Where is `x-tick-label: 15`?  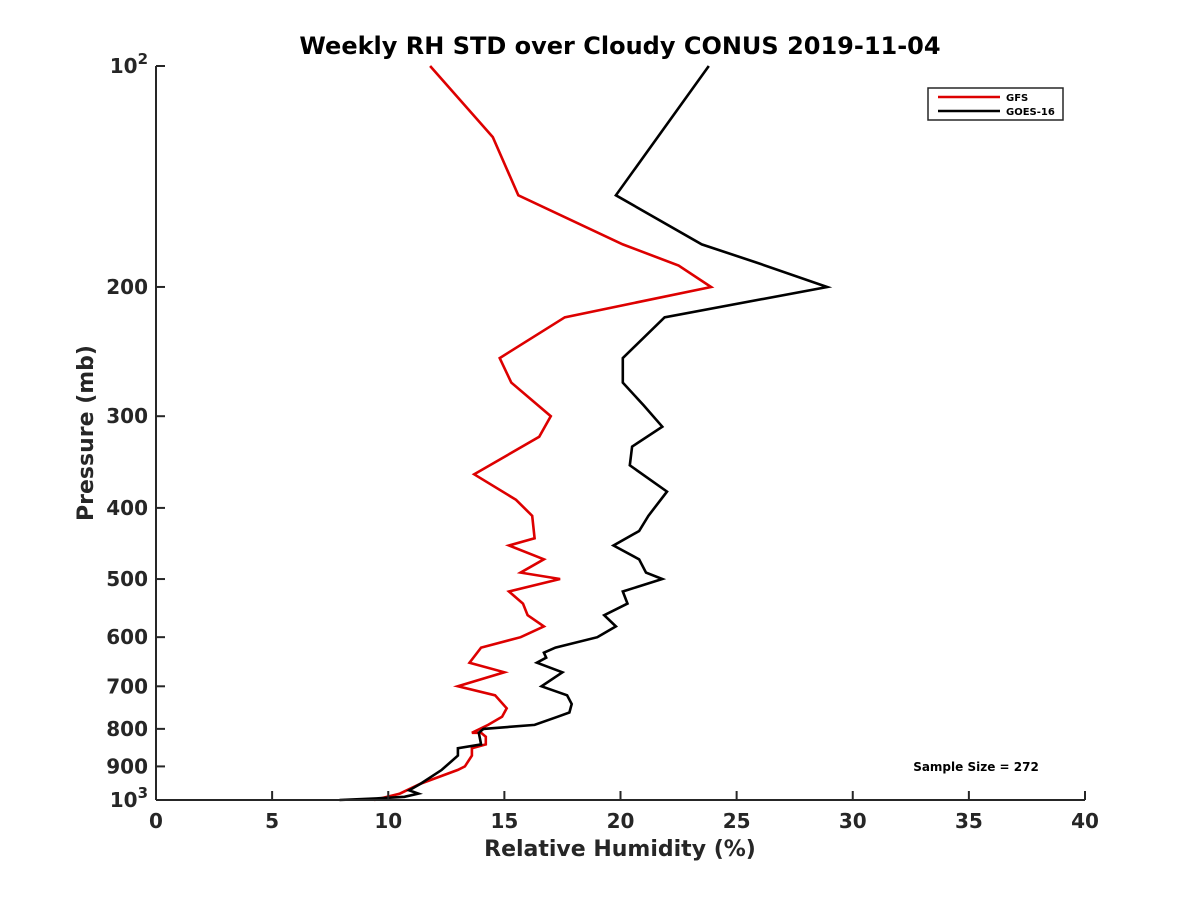
x-tick-label: 15 is located at coordinates (504, 821).